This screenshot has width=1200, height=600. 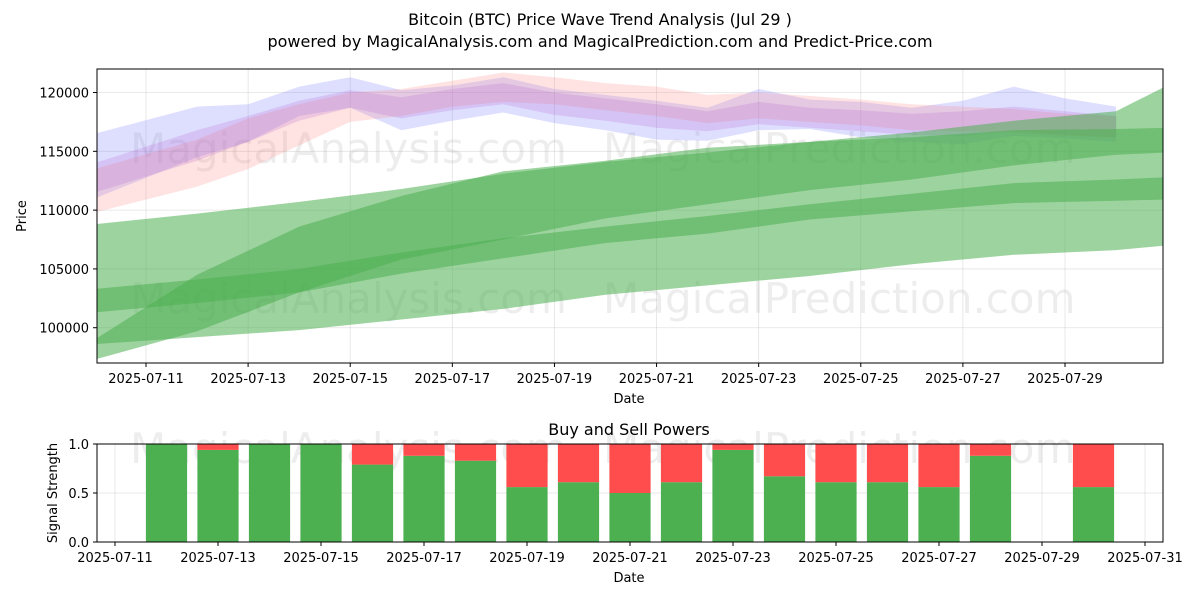 What do you see at coordinates (321, 558) in the screenshot?
I see `signal-x-tick-label: 2025-07-15` at bounding box center [321, 558].